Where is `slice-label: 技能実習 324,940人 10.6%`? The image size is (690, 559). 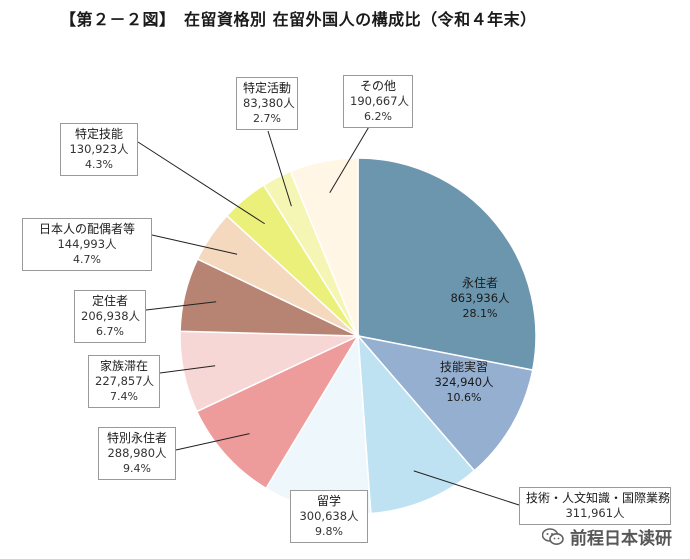 slice-label: 技能実習 324,940人 10.6% is located at coordinates (464, 382).